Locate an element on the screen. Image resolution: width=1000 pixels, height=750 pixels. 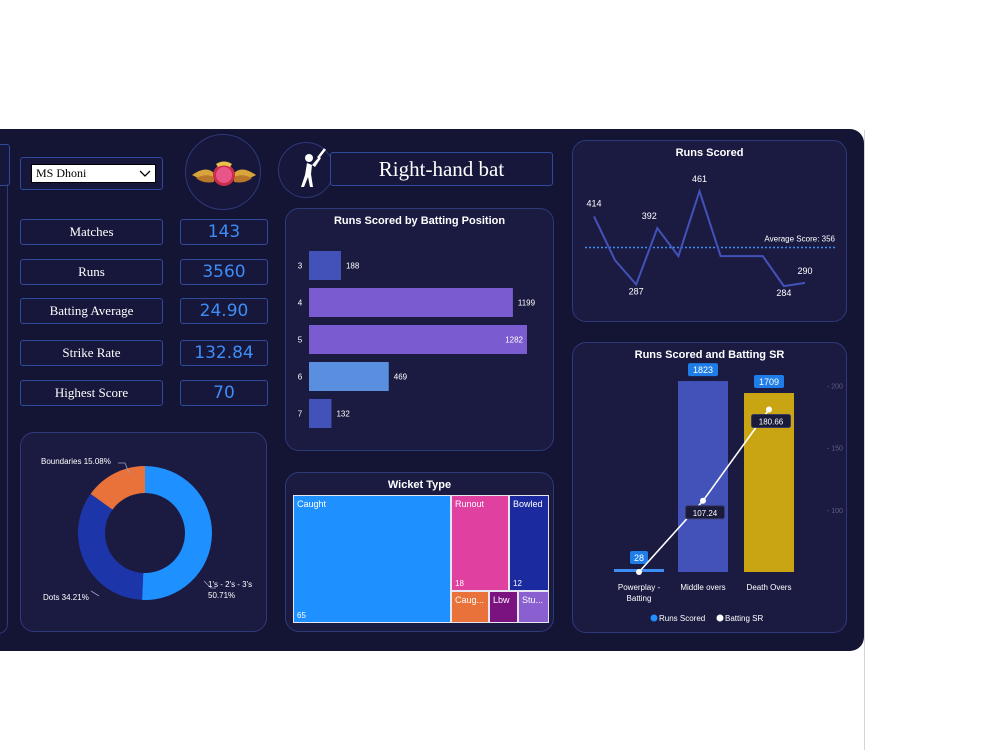
player-select-value: MS Dhoni is located at coordinates (61, 173).